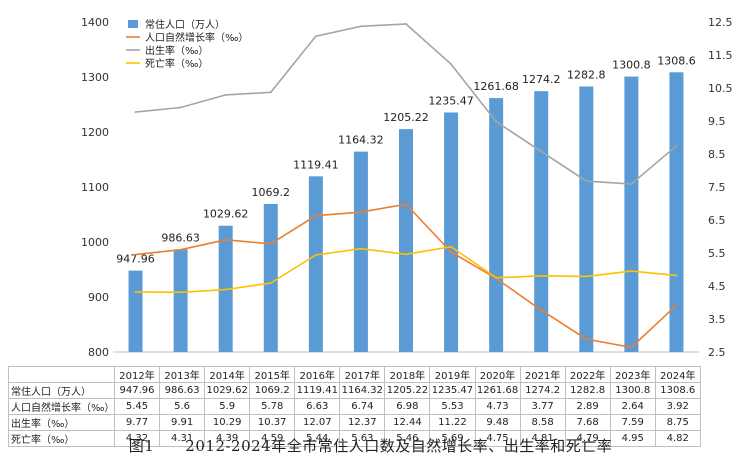 The height and width of the screenshot is (460, 741). I want to click on right-axis-tick-label: 9.5, so click(717, 121).